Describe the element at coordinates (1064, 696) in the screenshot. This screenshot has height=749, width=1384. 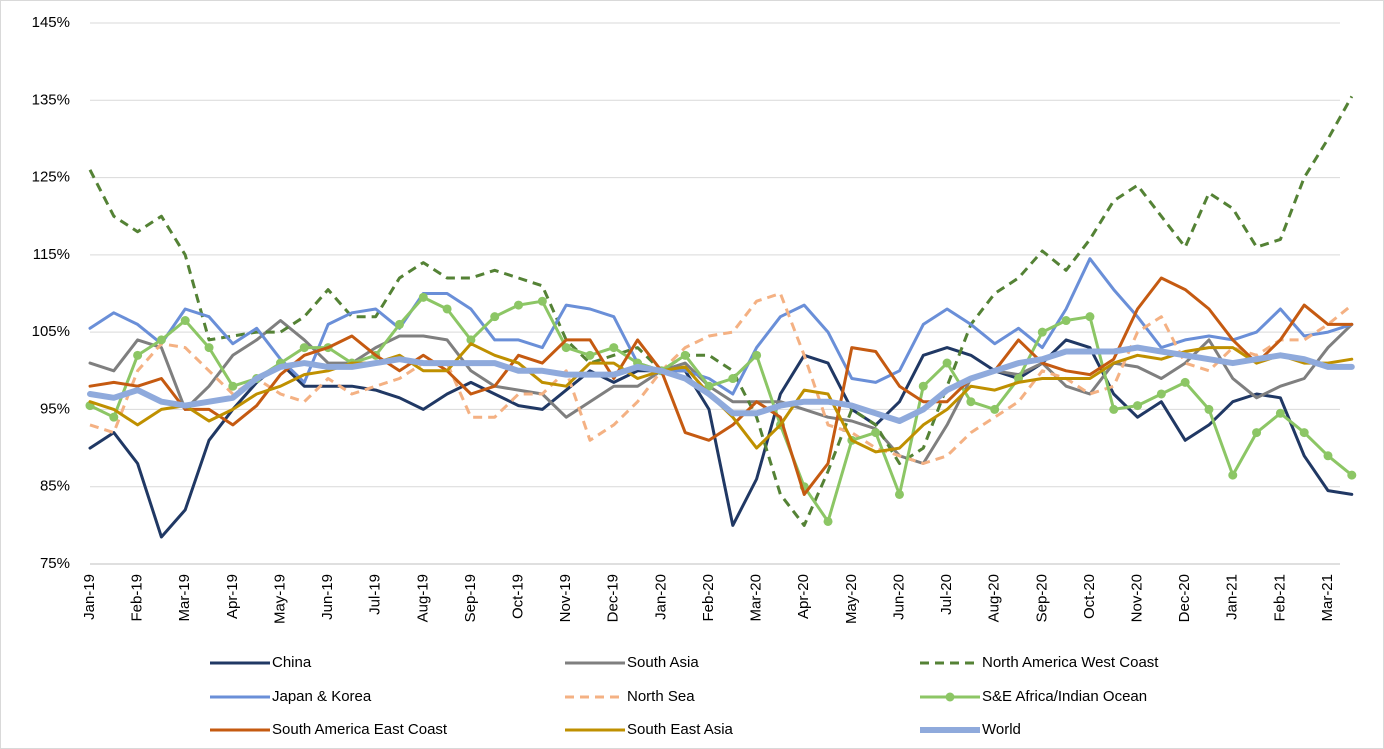
I see `legend-label: S&E Africa/Indian Ocean` at that location.